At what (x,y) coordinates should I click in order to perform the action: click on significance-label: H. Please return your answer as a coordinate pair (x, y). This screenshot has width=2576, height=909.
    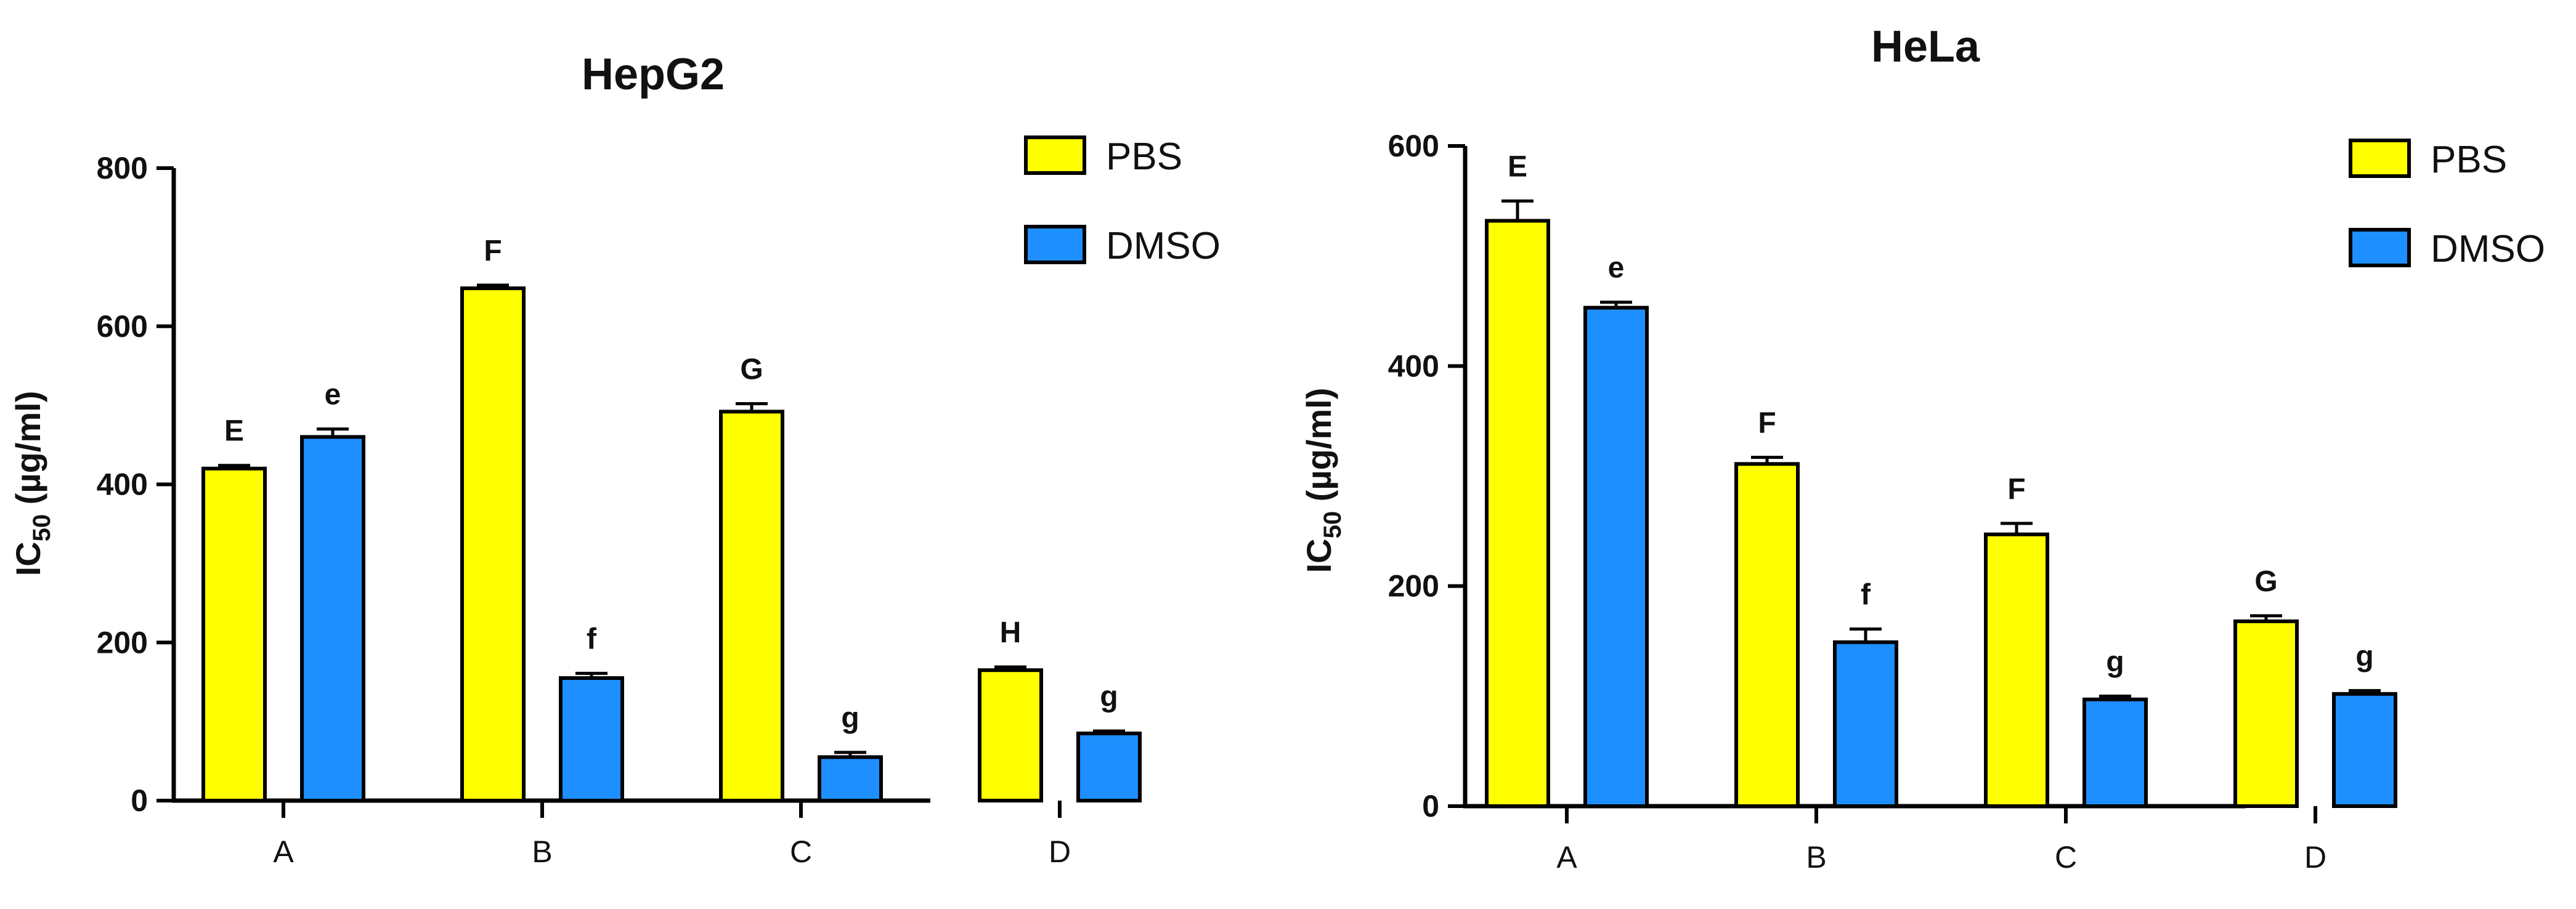
    Looking at the image, I should click on (1011, 633).